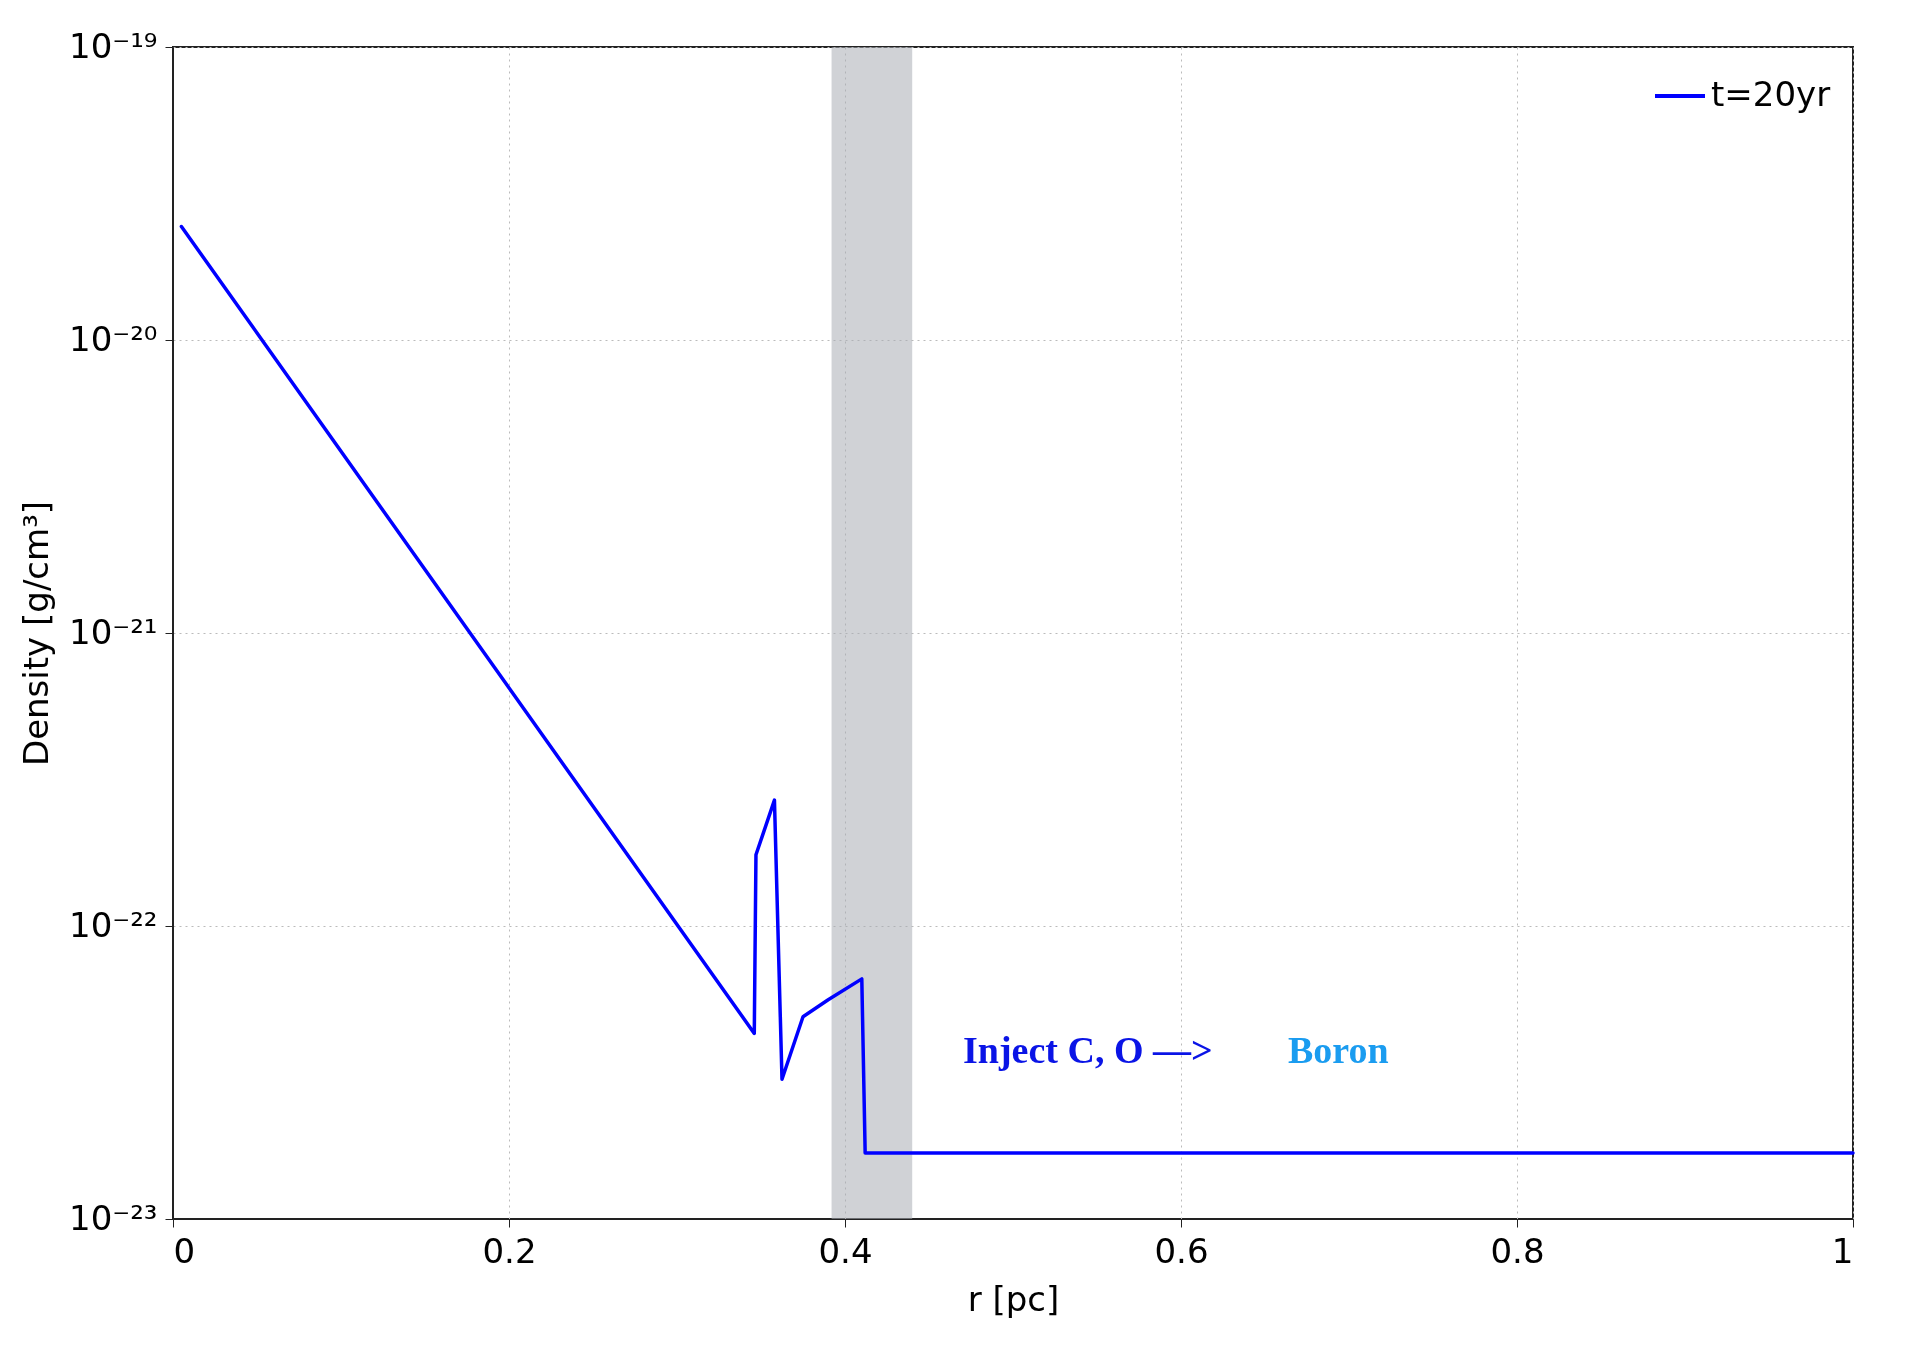 The image size is (1925, 1371). I want to click on legend-label: t=20yr, so click(1771, 94).